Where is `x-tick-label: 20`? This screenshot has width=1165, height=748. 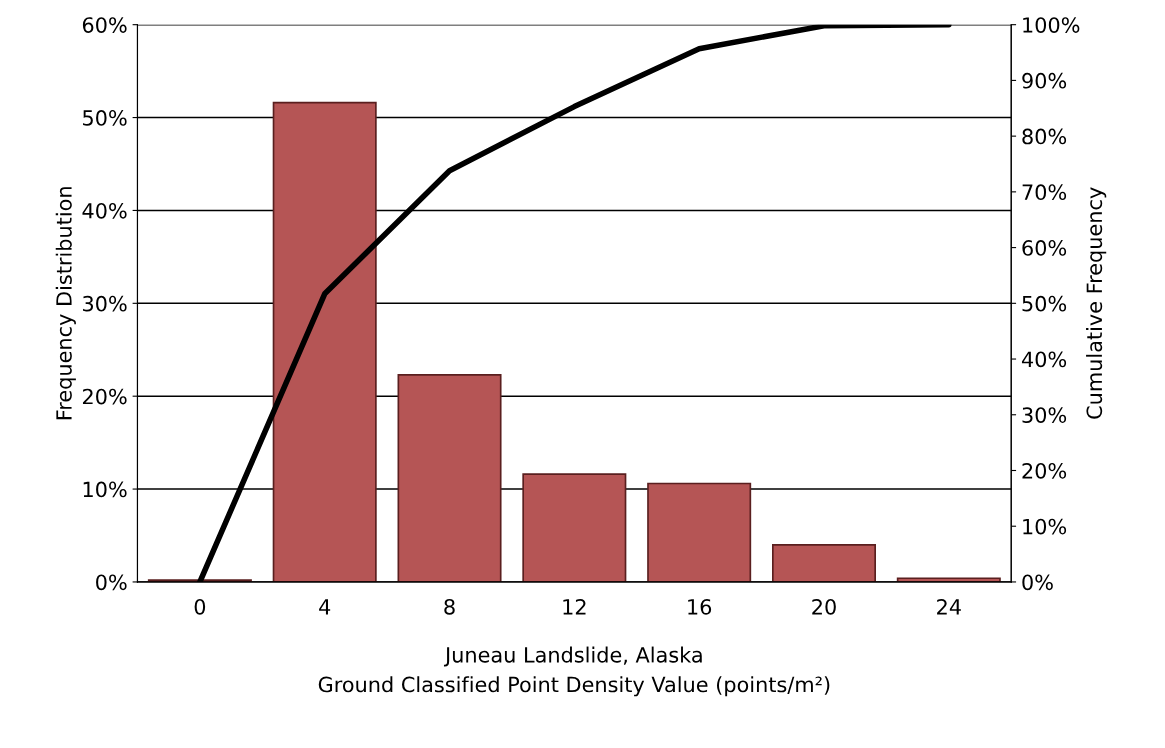
x-tick-label: 20 is located at coordinates (824, 606).